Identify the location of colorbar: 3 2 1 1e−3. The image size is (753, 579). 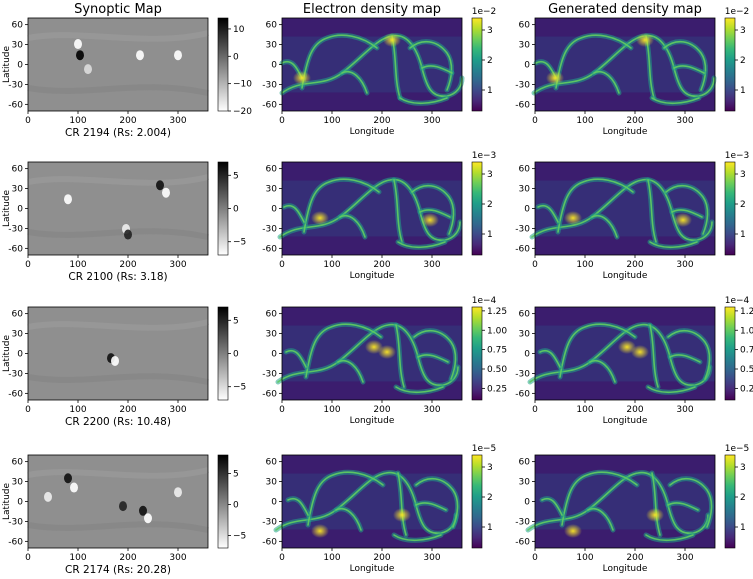
(736, 203).